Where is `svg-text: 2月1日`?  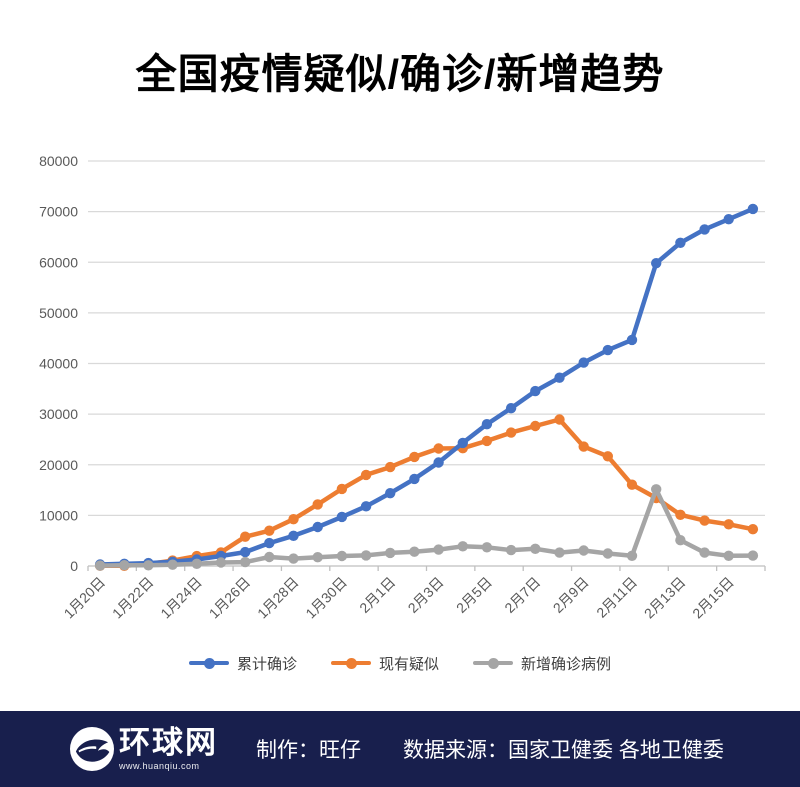 svg-text: 2月1日 is located at coordinates (377, 595).